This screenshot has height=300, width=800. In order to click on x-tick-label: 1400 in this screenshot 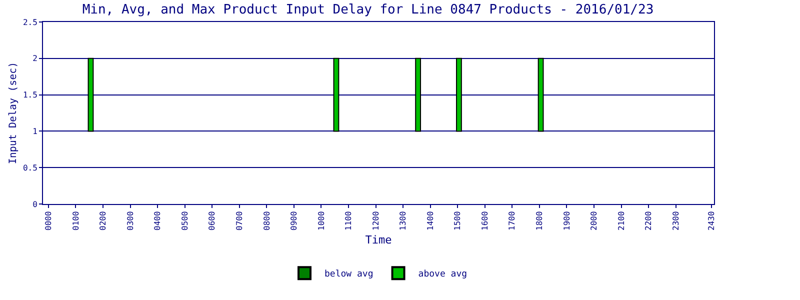, I will do `click(430, 220)`.